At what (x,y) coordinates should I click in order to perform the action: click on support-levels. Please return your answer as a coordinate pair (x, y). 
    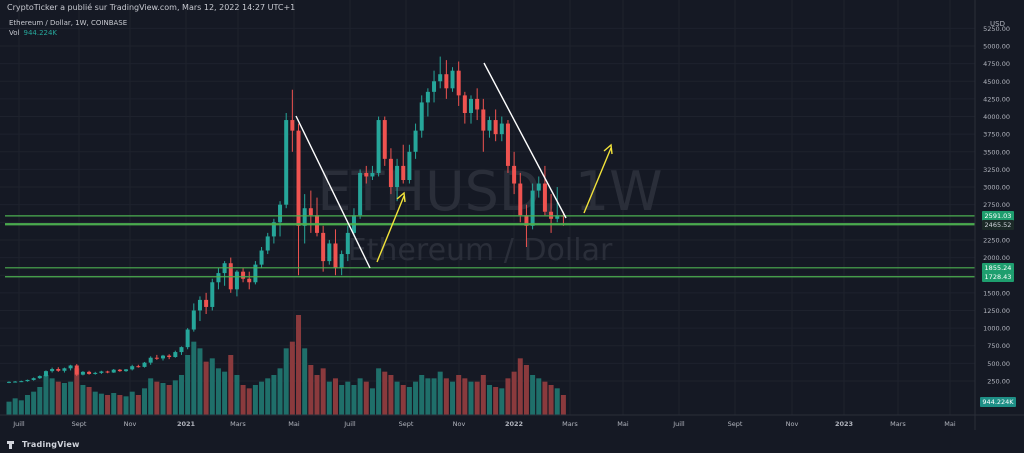
    Looking at the image, I should click on (490, 246).